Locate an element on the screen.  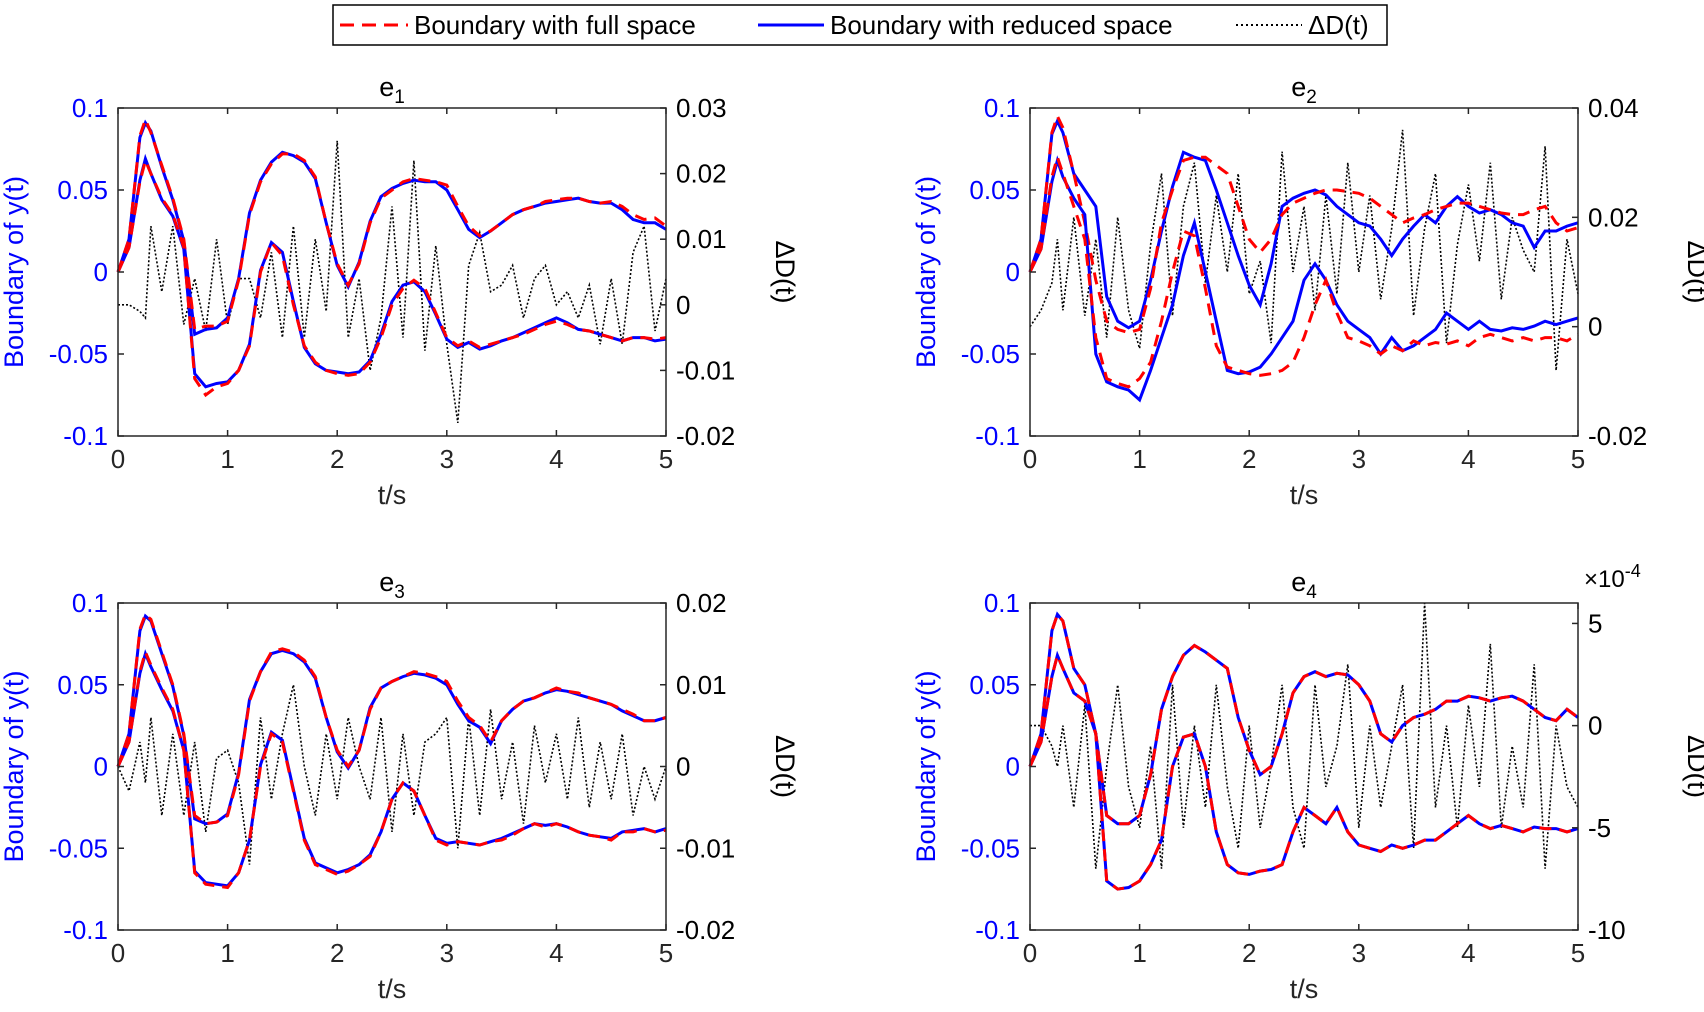
full-upper-line-e3 is located at coordinates (391, 718).